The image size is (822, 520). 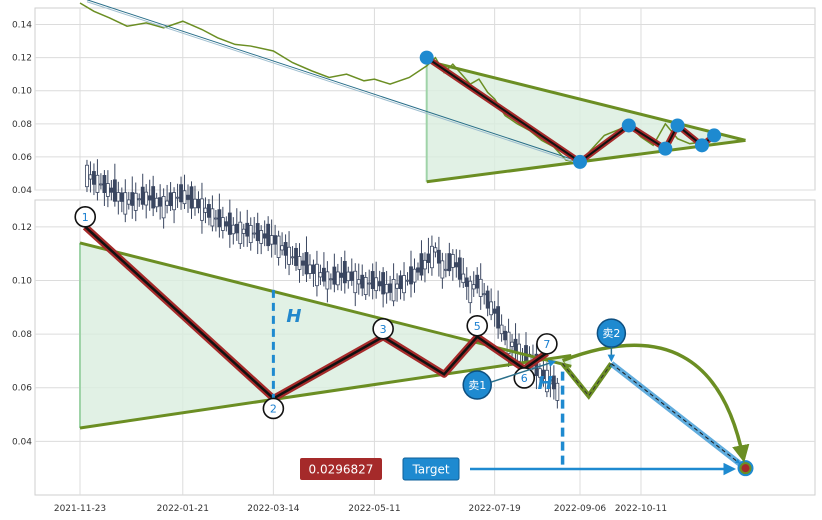 I want to click on pattern-point-label: 2, so click(x=273, y=408).